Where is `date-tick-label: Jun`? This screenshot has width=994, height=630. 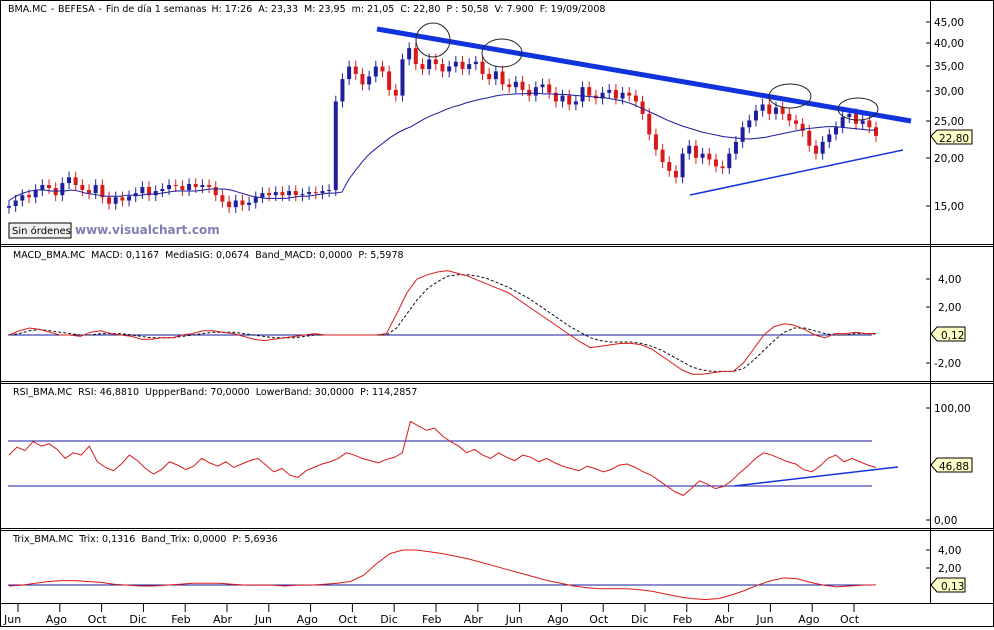
date-tick-label: Jun is located at coordinates (514, 619).